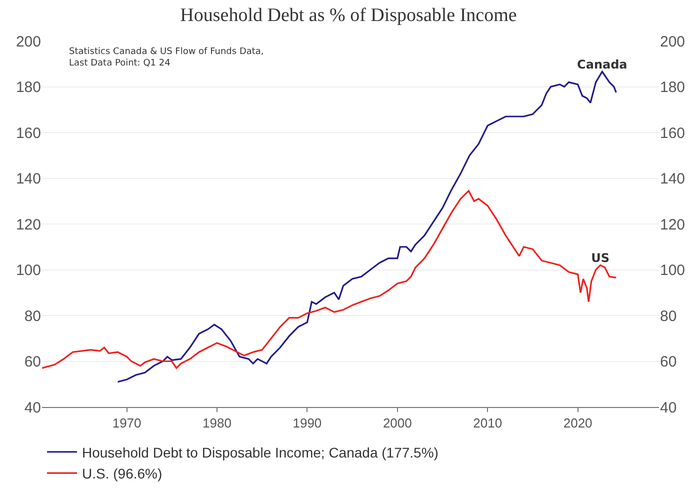  I want to click on y-tick-label: 140, so click(28, 179).